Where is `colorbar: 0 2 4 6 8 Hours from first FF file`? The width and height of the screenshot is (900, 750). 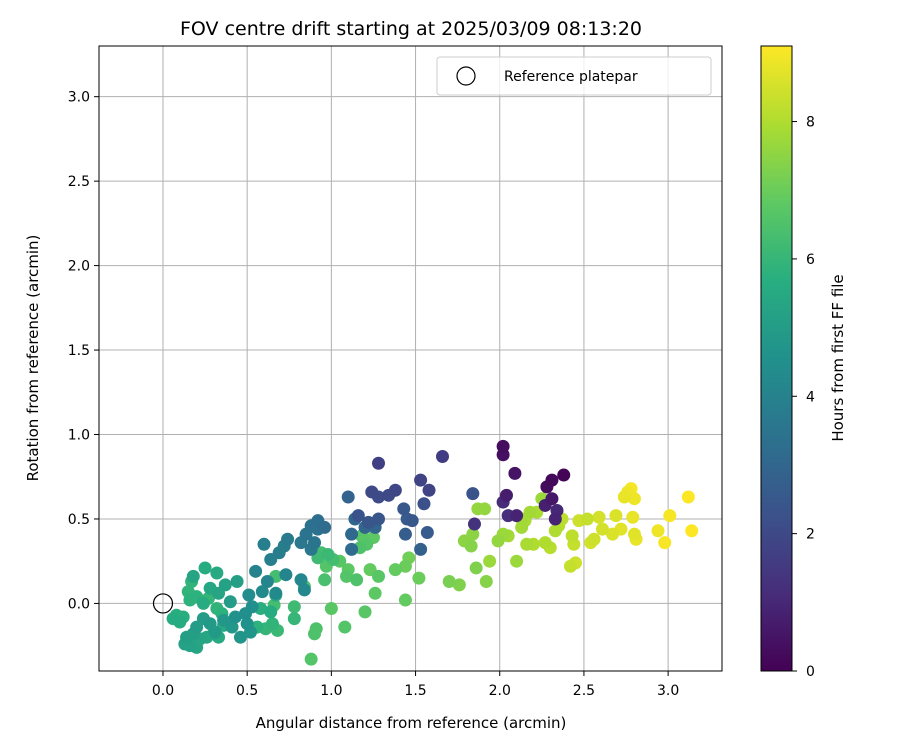 colorbar: 0 2 4 6 8 Hours from first FF file is located at coordinates (803, 362).